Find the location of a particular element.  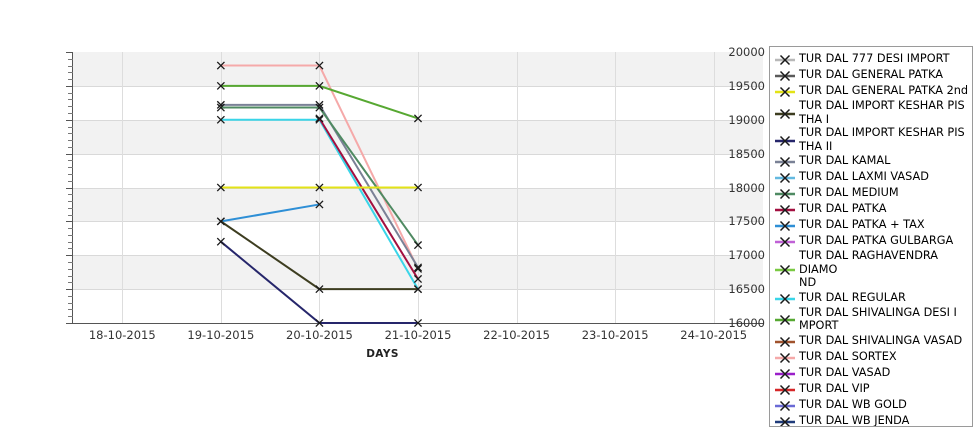

legend-item: TUR DAL GENERAL PATKA is located at coordinates (871, 75).